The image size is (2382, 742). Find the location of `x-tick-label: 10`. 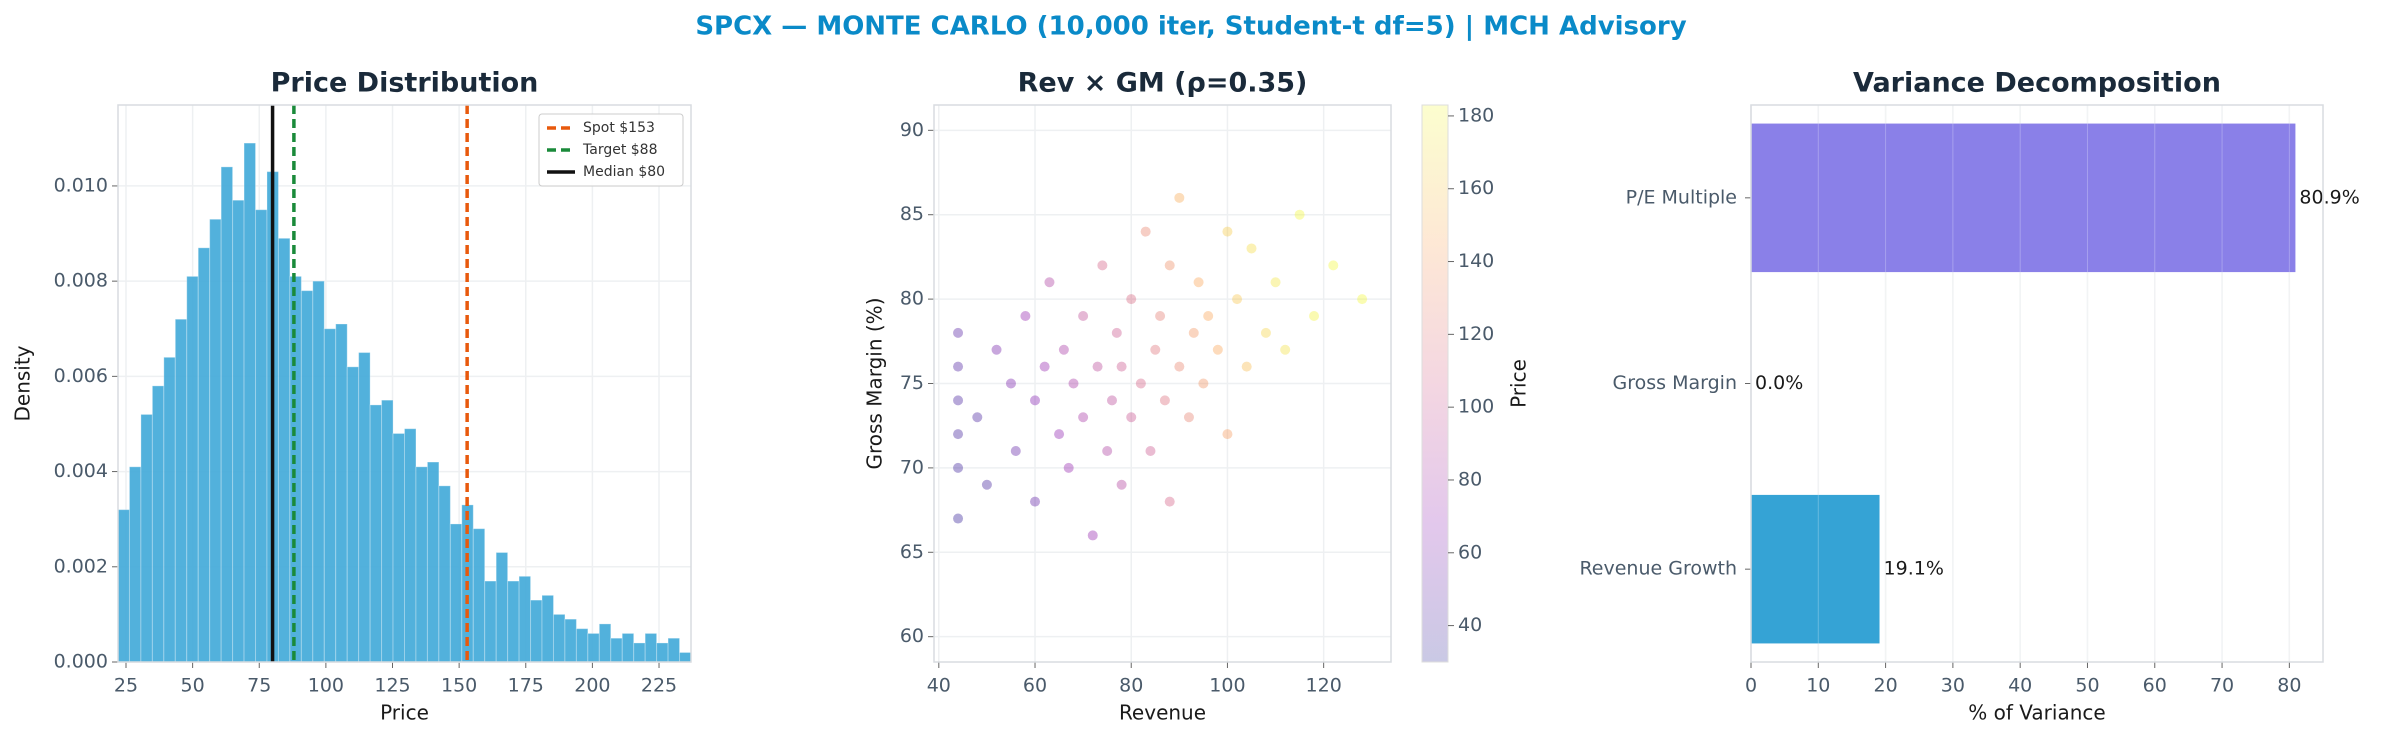

x-tick-label: 10 is located at coordinates (1818, 686).